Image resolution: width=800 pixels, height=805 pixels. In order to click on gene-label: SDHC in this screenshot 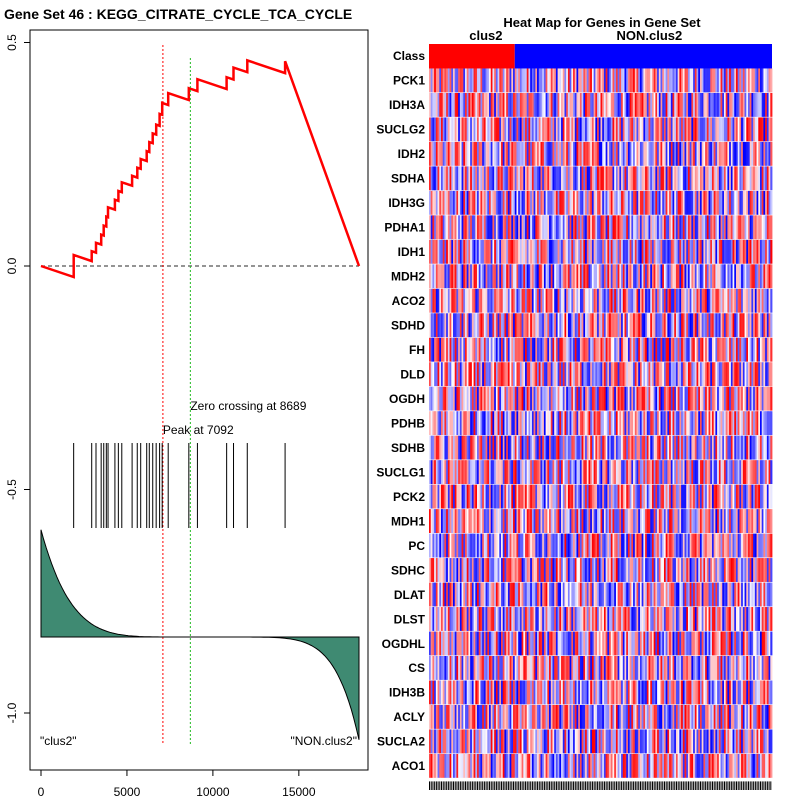, I will do `click(408, 570)`.